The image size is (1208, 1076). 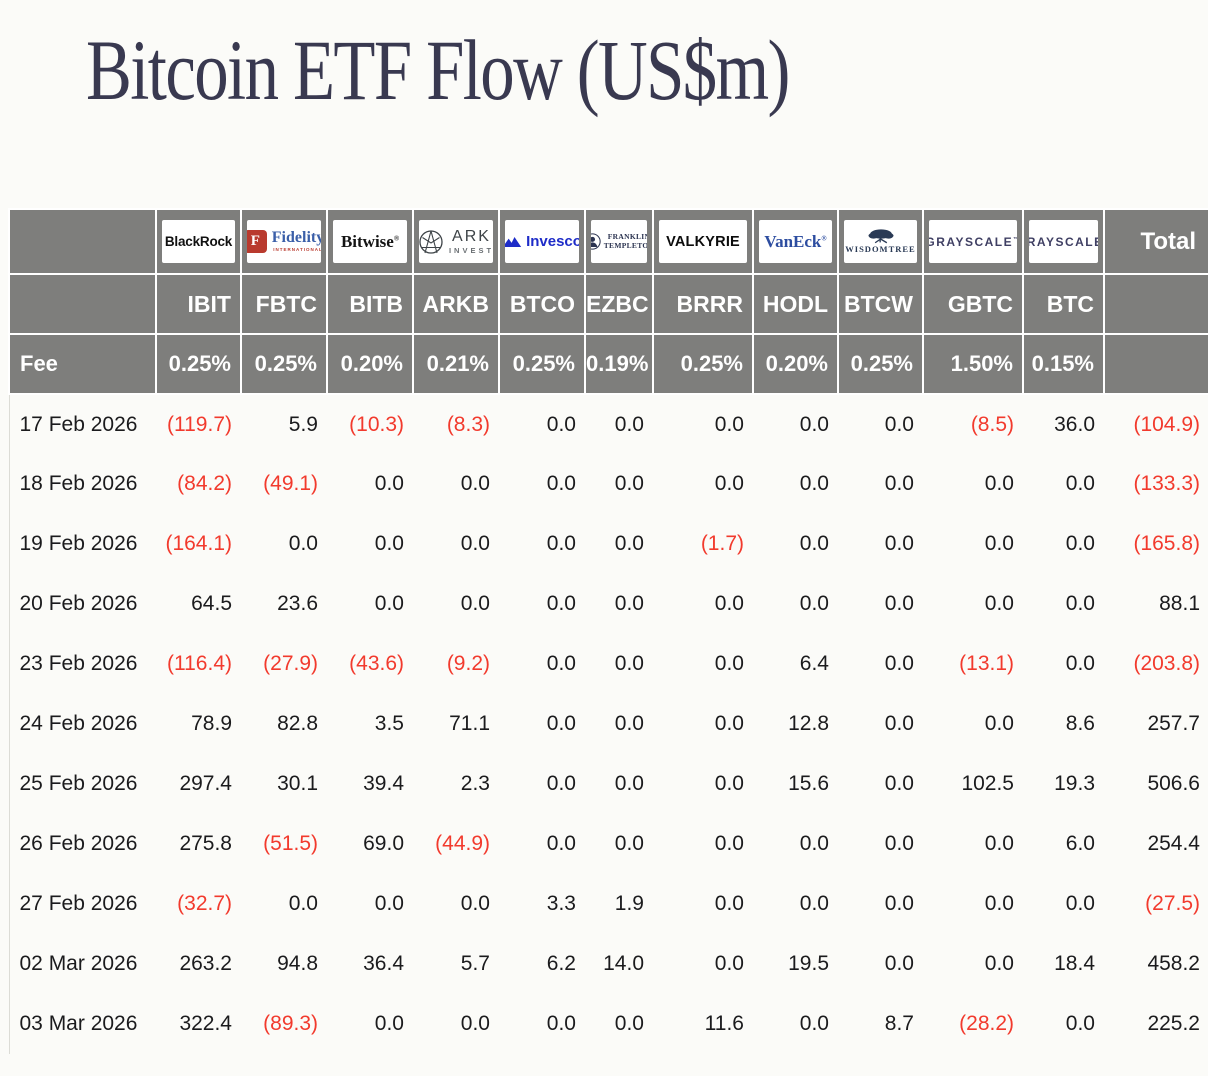 What do you see at coordinates (383, 843) in the screenshot?
I see `flow-value: 69.0` at bounding box center [383, 843].